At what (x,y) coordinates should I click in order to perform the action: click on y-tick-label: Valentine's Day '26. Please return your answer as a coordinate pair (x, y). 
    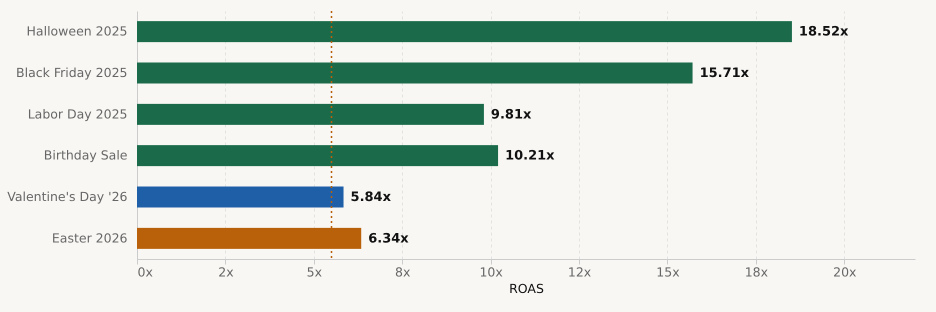
    Looking at the image, I should click on (67, 196).